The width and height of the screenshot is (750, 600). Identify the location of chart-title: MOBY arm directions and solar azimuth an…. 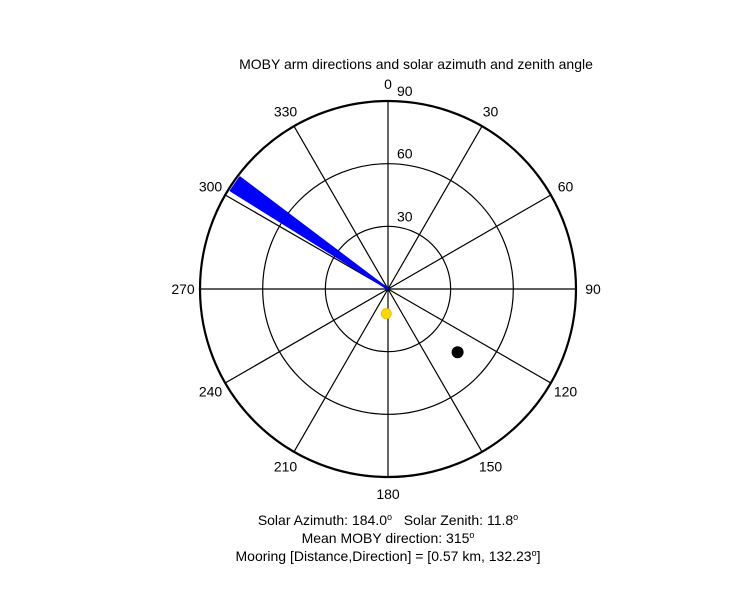
(416, 64).